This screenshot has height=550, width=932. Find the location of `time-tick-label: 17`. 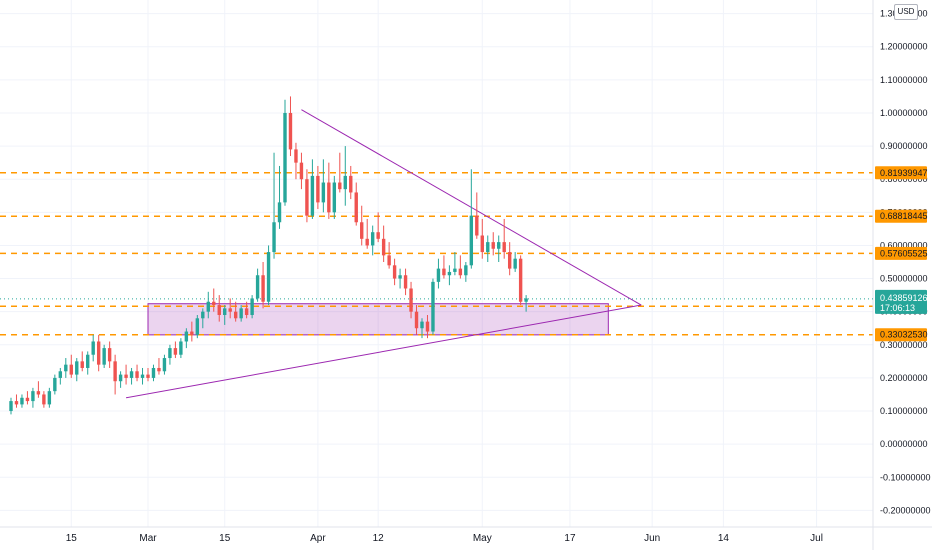

time-tick-label: 17 is located at coordinates (570, 538).